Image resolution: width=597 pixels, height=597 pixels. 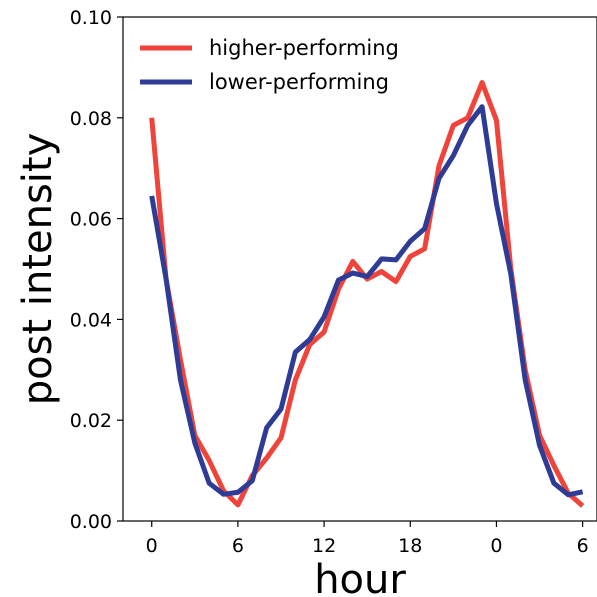 I want to click on y-tick-label: 0.00, so click(x=91, y=522).